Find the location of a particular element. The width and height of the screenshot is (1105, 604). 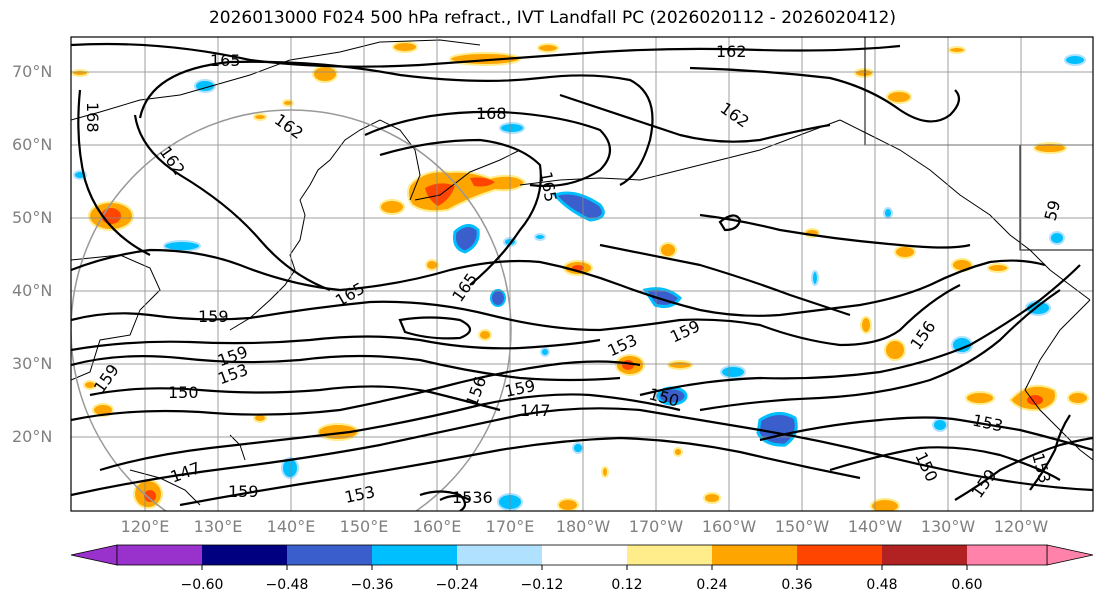

border-canada-usa is located at coordinates (1056, 198).